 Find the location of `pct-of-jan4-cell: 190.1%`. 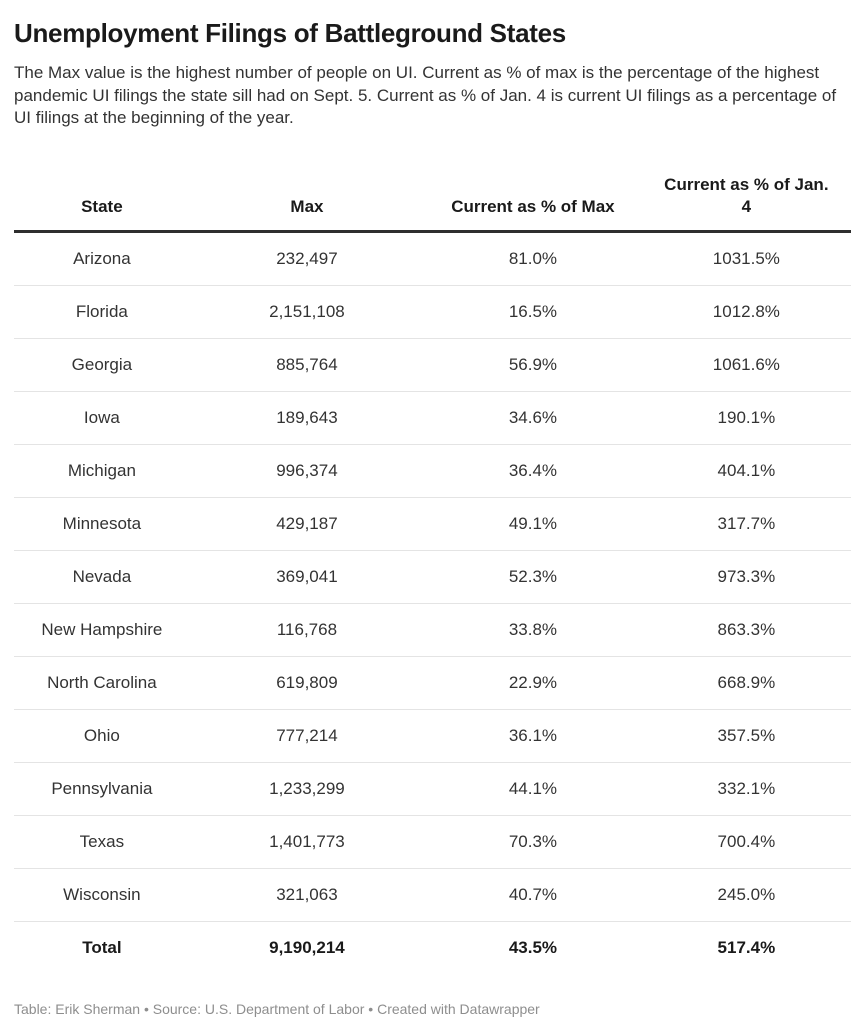

pct-of-jan4-cell: 190.1% is located at coordinates (746, 417).